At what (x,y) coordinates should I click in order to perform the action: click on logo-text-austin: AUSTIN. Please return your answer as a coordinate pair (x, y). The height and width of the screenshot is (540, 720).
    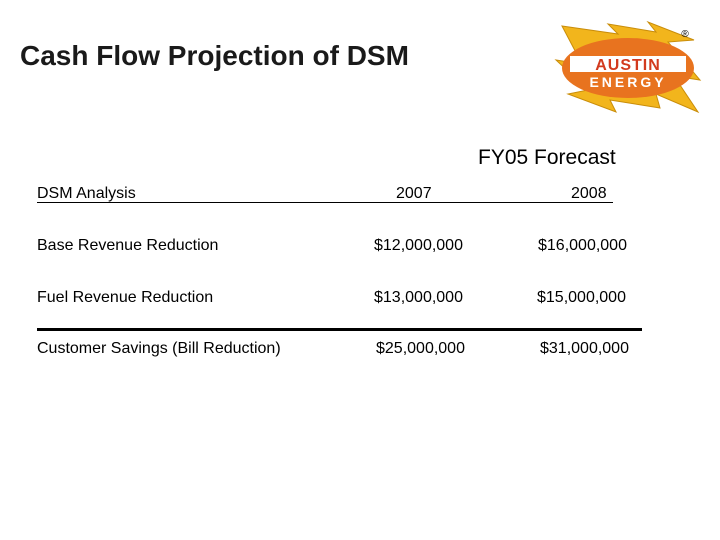
    Looking at the image, I should click on (628, 65).